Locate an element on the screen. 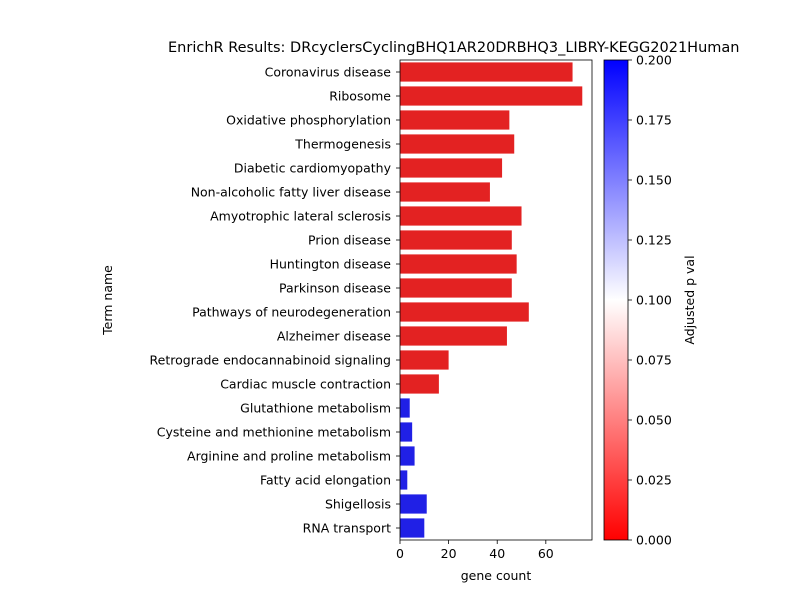 The image size is (800, 600). category-label: Fatty acid elongation is located at coordinates (325, 480).